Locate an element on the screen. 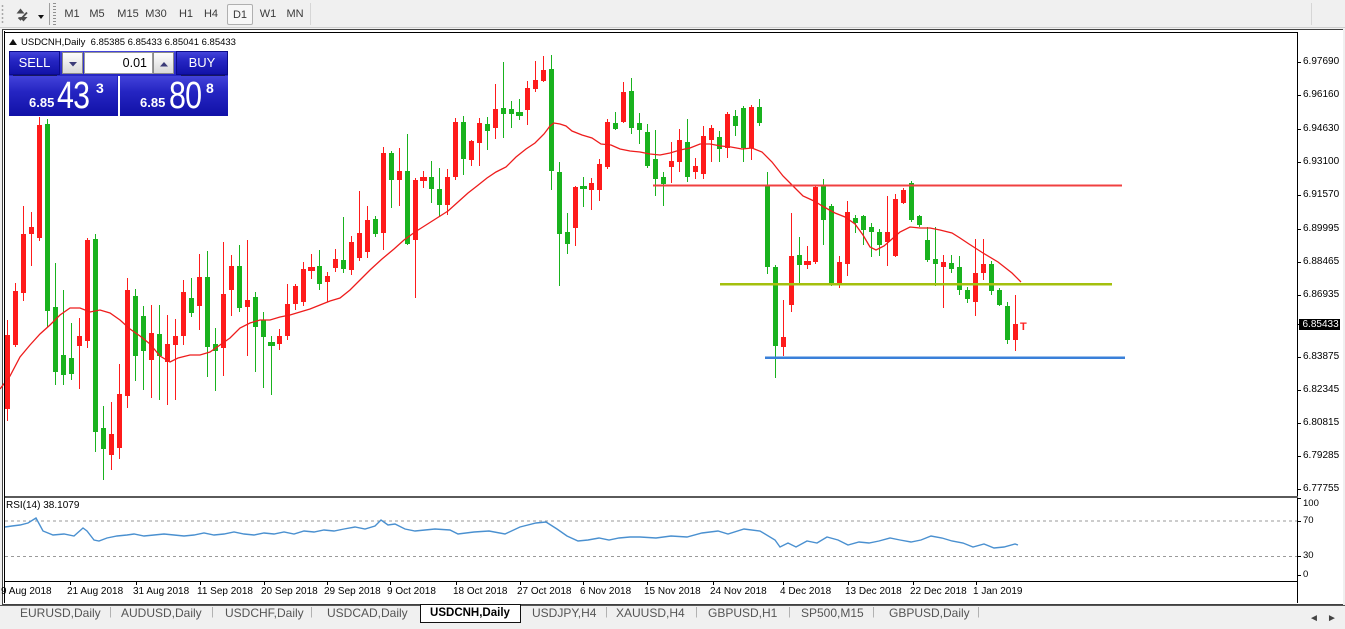 The width and height of the screenshot is (1345, 629). svg-text: T is located at coordinates (1023, 327).